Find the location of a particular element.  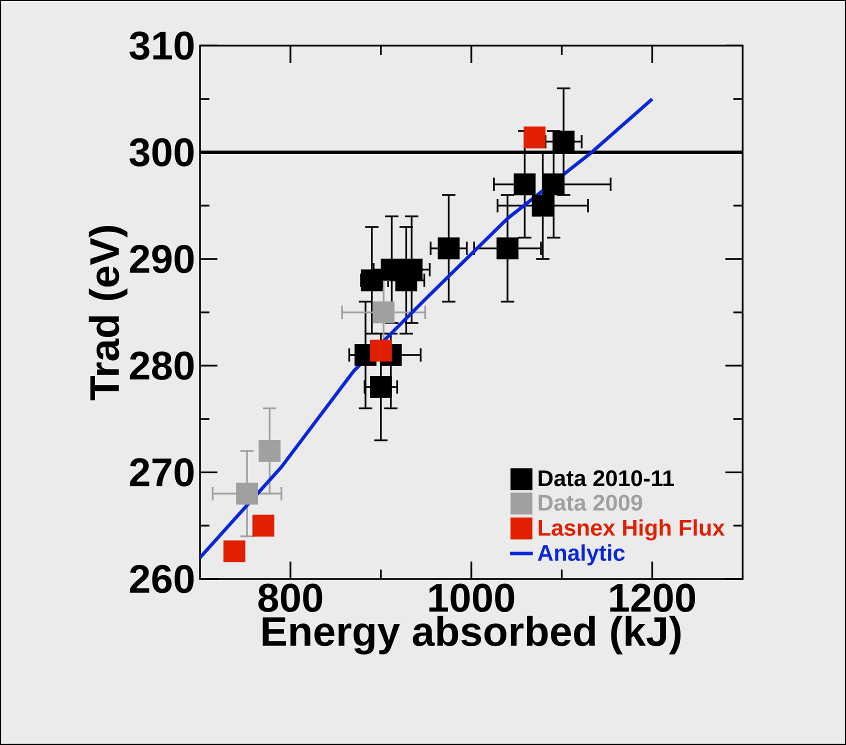

x-axis-title: Energy absorbed (kJ) is located at coordinates (471, 635).